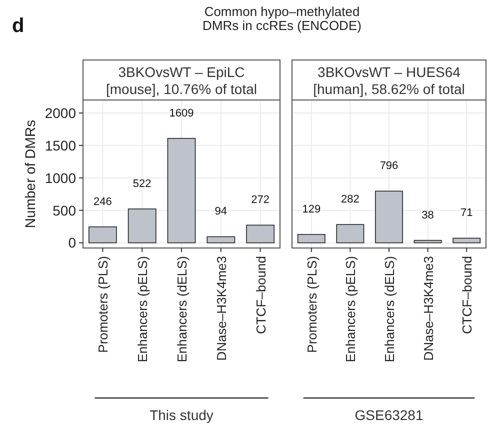 The image size is (488, 427). Describe the element at coordinates (142, 184) in the screenshot. I see `data-label: 522` at that location.